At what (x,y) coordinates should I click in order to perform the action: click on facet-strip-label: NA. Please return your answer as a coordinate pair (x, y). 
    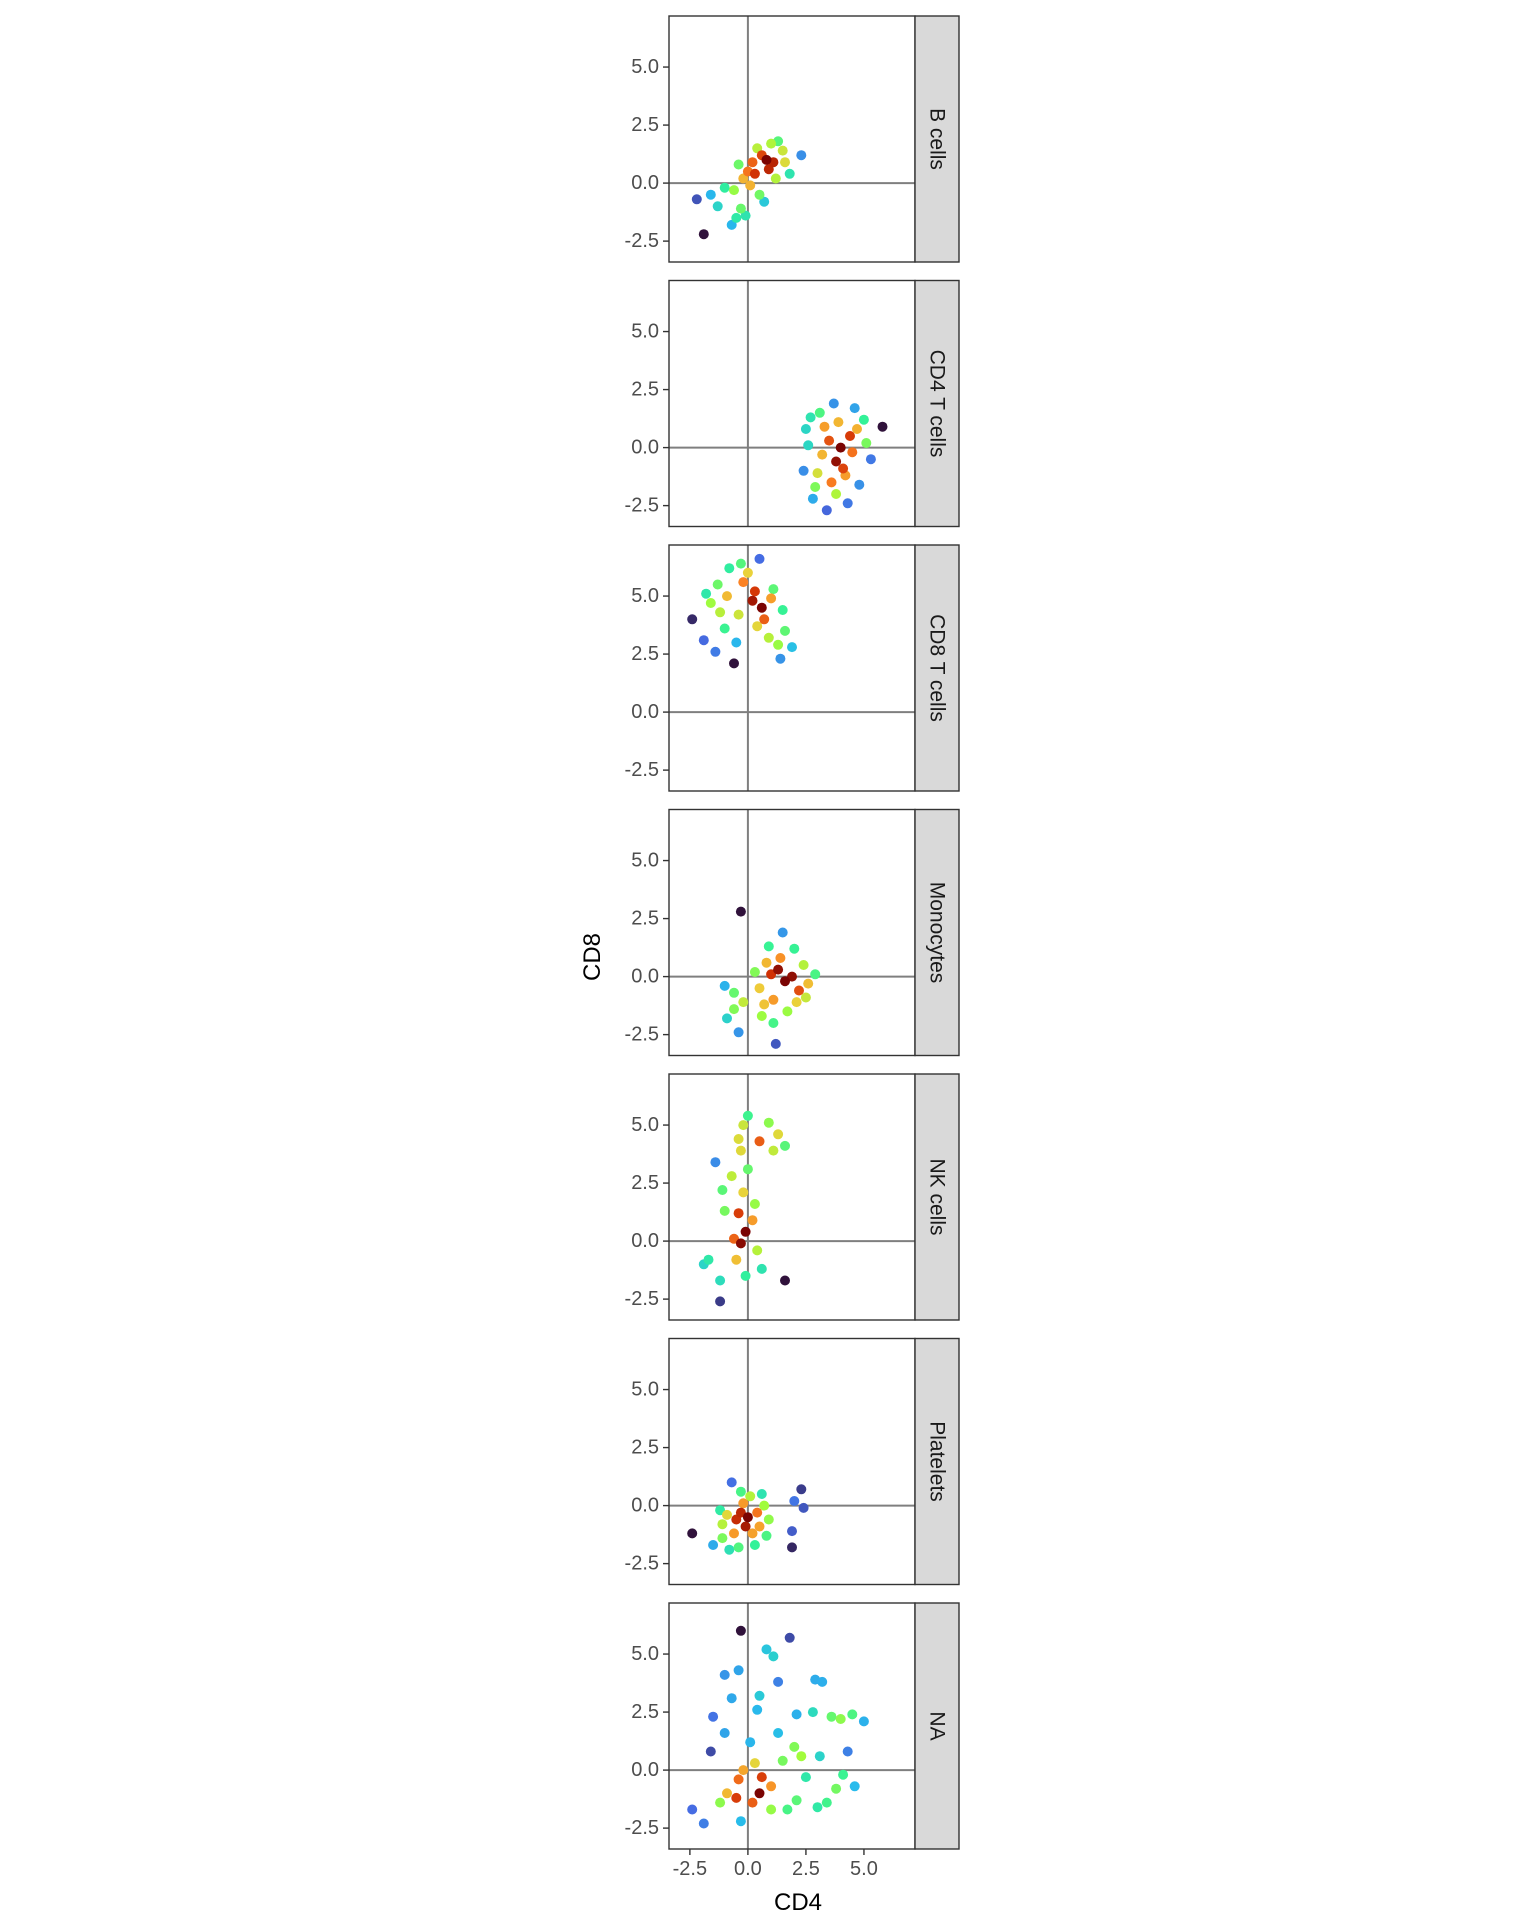
    Looking at the image, I should click on (937, 1725).